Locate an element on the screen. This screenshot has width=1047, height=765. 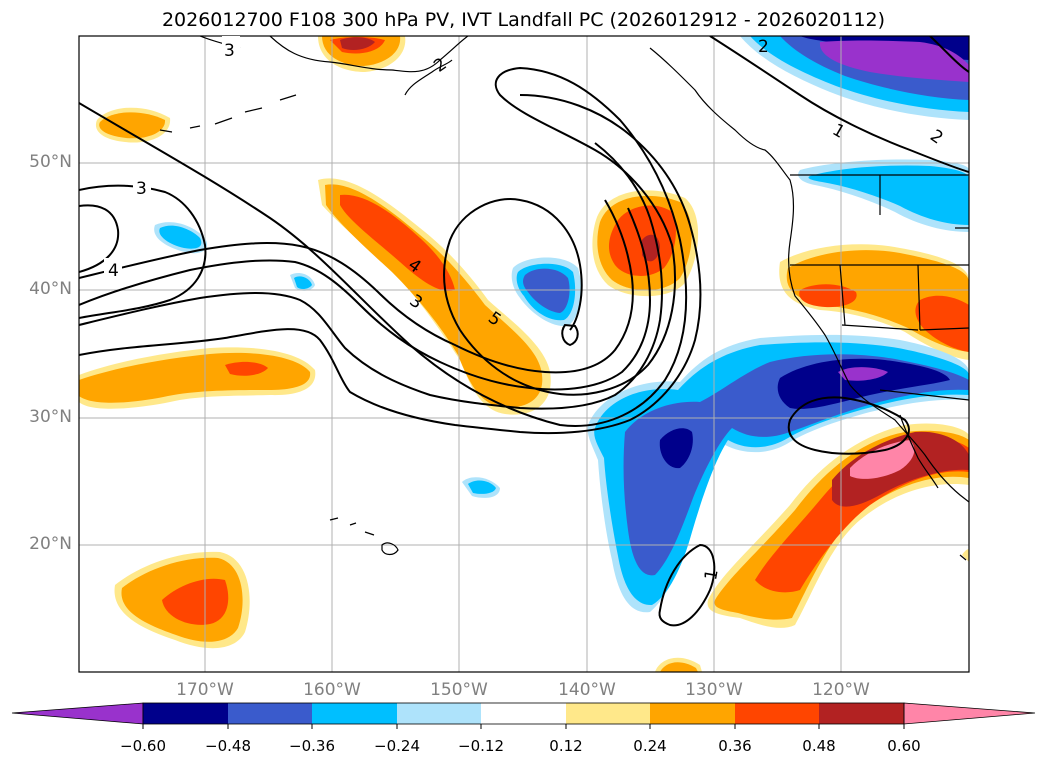
lon-label: 150°W is located at coordinates (459, 690).